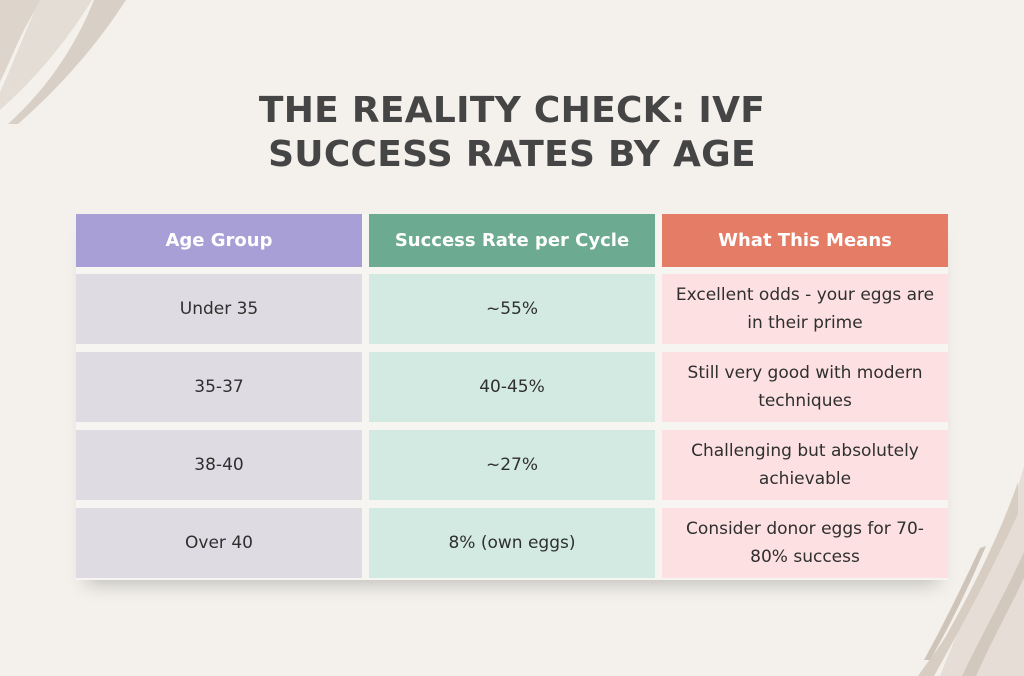 This screenshot has height=676, width=1024. Describe the element at coordinates (805, 240) in the screenshot. I see `header-what-this-means: What This Means` at that location.